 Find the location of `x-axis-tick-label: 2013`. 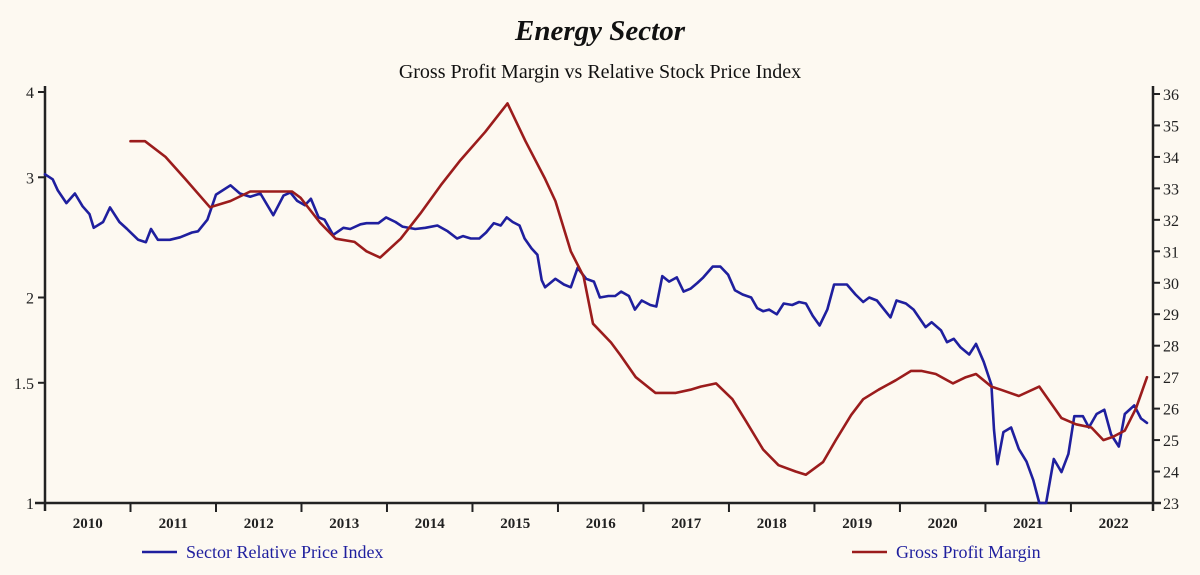

x-axis-tick-label: 2013 is located at coordinates (344, 524).